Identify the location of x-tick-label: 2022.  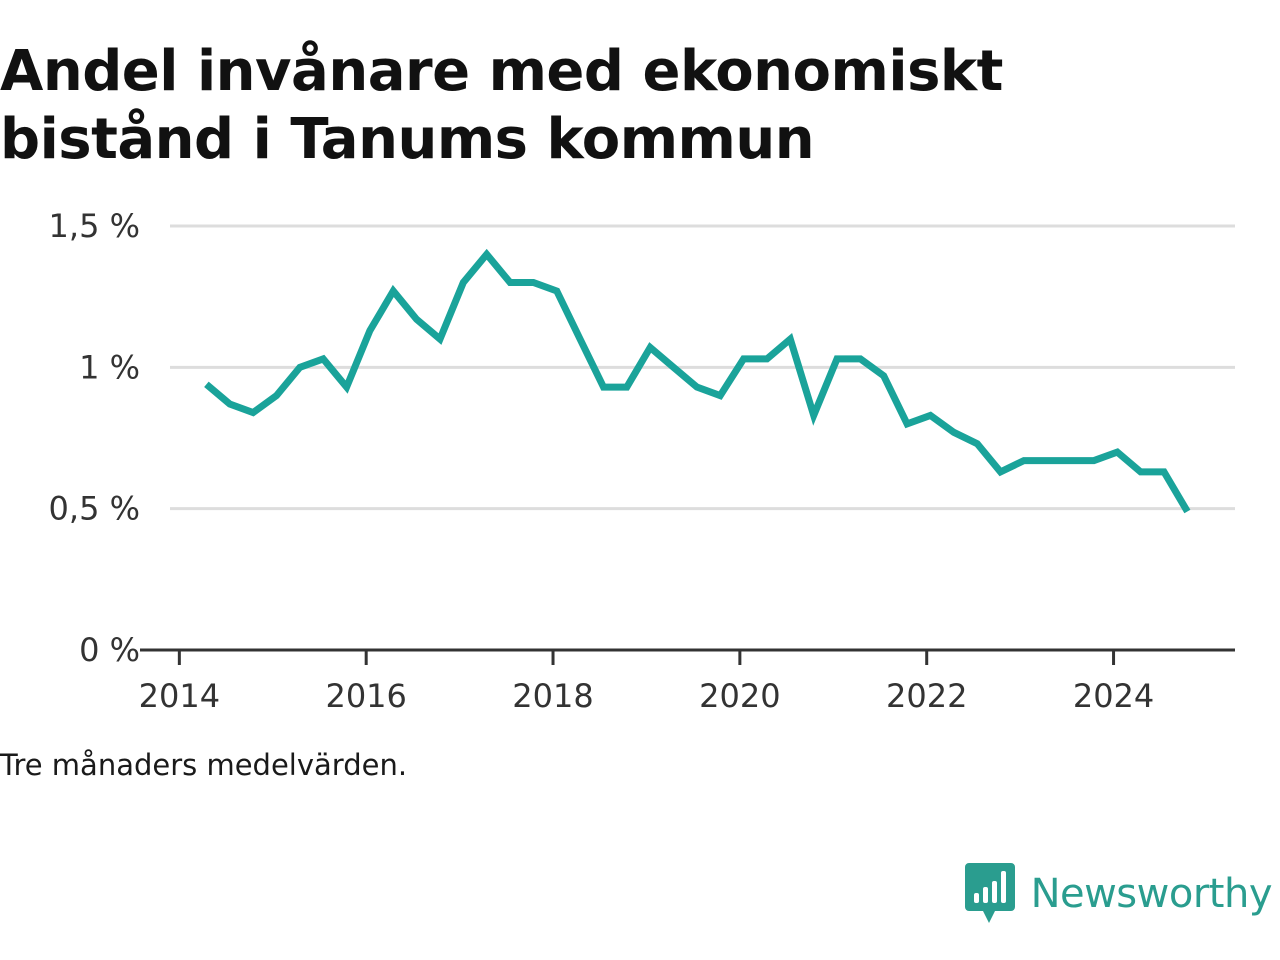
(926, 696).